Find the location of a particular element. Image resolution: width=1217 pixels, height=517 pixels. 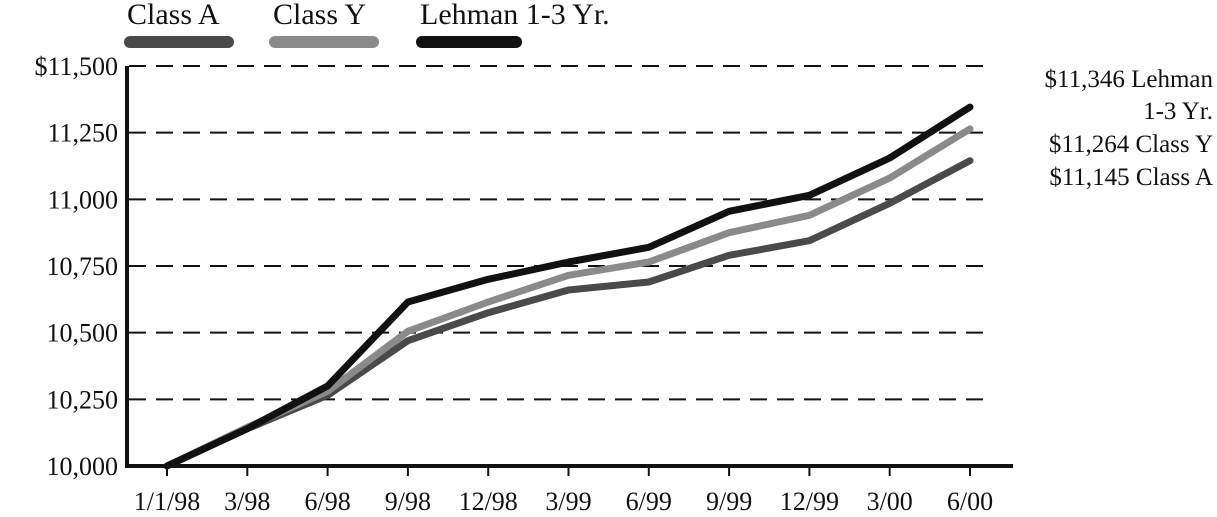

x-tick-label: 6/98 is located at coordinates (327, 501).